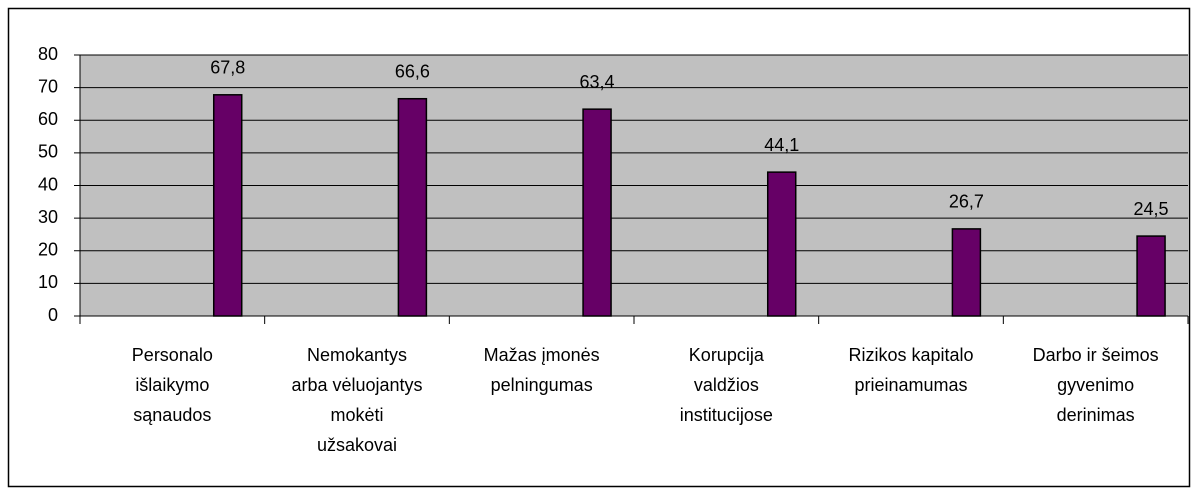 The image size is (1197, 495). I want to click on x-tick-label: Personalo, so click(172, 355).